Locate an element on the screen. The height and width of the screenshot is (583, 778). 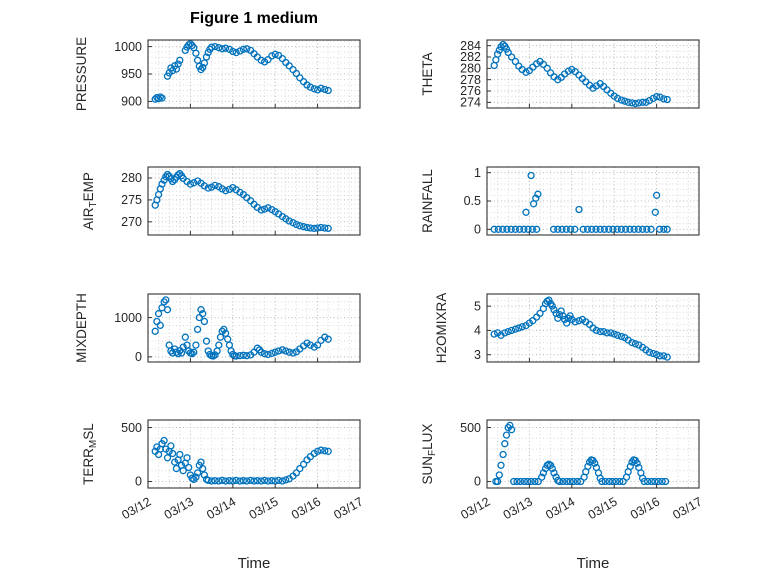
x-tick-label: 03/15 is located at coordinates (264, 508).